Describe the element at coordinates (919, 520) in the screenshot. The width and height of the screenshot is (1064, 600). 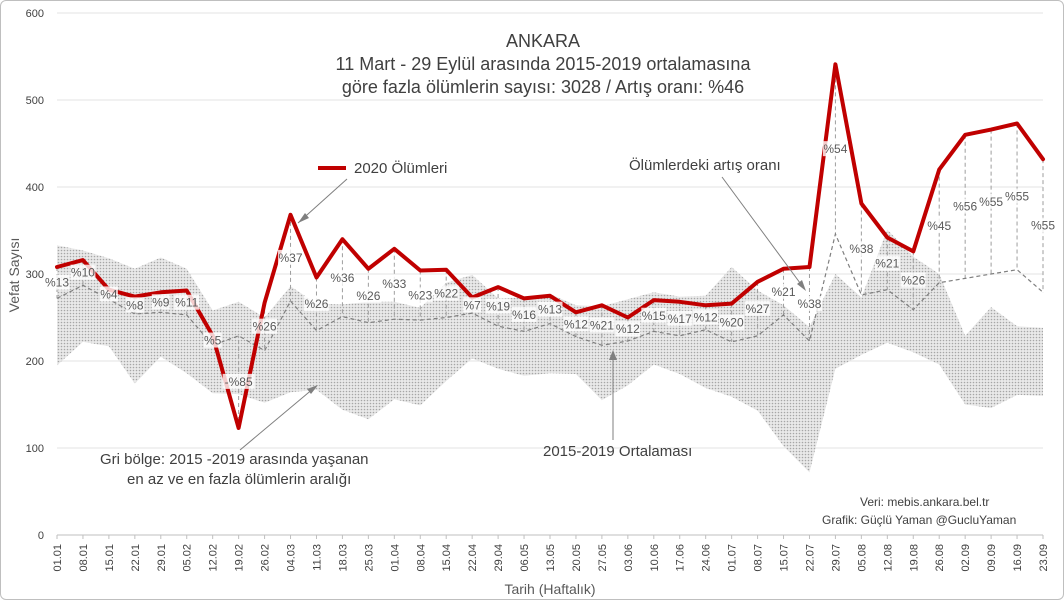
I see `author-credit: Grafik: Güçlü Yaman @GucluYaman` at that location.